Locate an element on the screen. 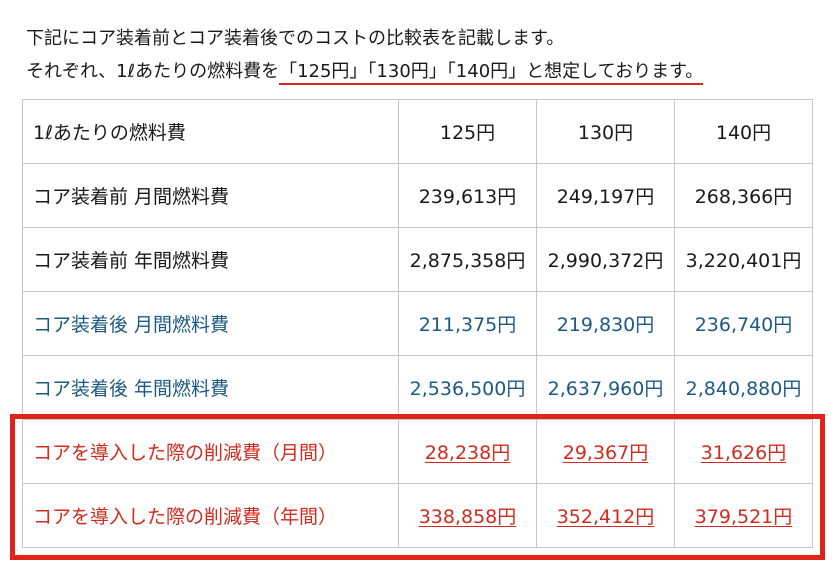 The image size is (838, 568). cell-value: 2,990,372円 is located at coordinates (605, 259).